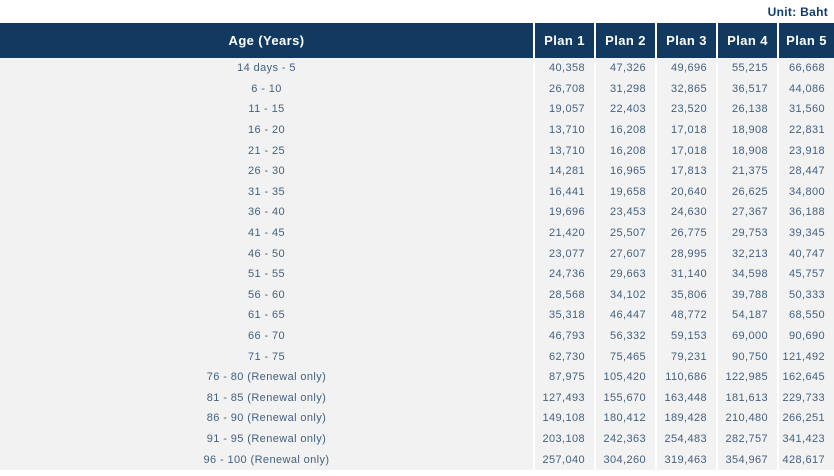  What do you see at coordinates (624, 315) in the screenshot?
I see `price-cell: 46,447` at bounding box center [624, 315].